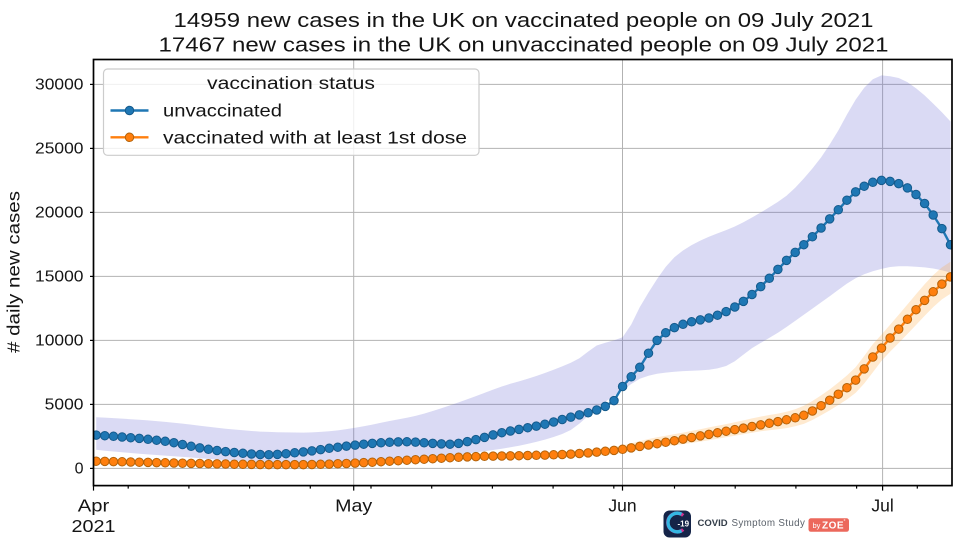 Image resolution: width=962 pixels, height=551 pixels. I want to click on svg-text: -19, so click(684, 524).